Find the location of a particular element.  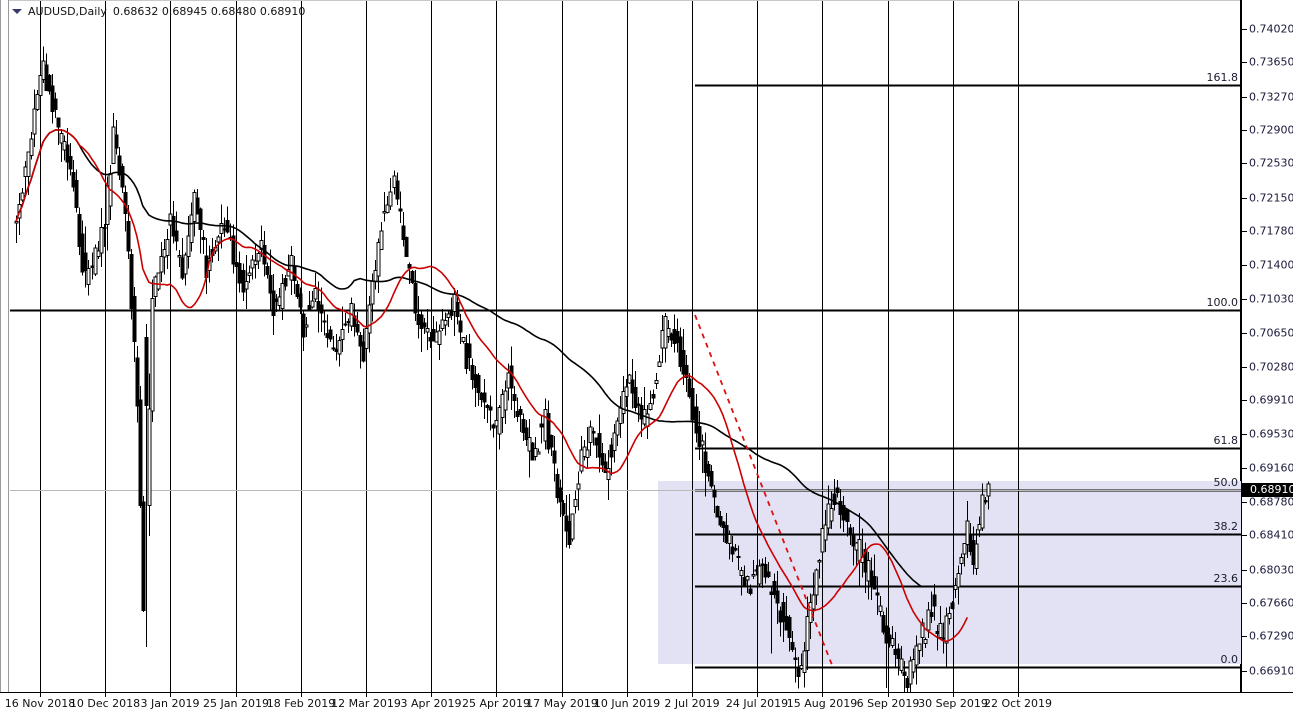

ohlc-values: 0.68632 0.68945 0.68480 0.68910 is located at coordinates (209, 11).